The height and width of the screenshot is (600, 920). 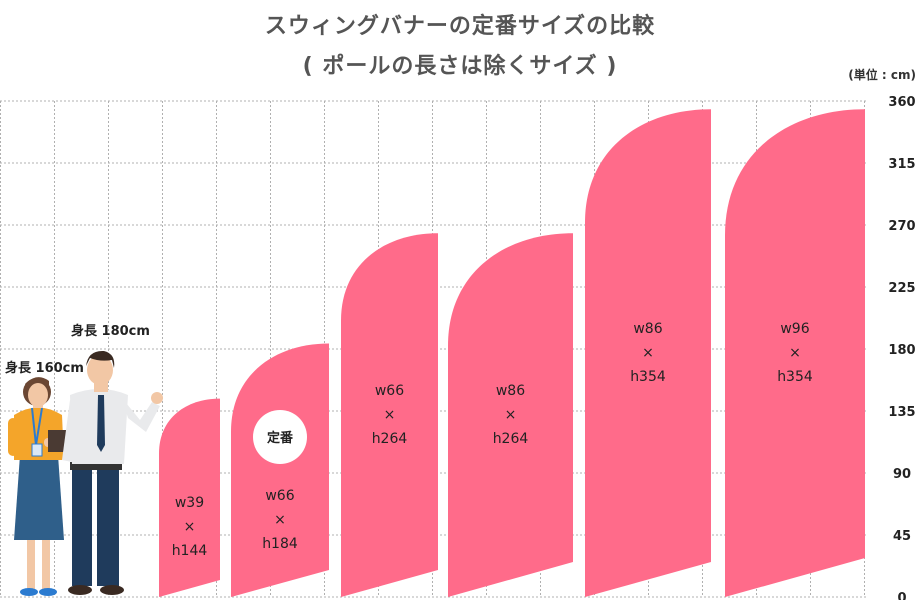 What do you see at coordinates (901, 102) in the screenshot?
I see `y-tick-label: 360` at bounding box center [901, 102].